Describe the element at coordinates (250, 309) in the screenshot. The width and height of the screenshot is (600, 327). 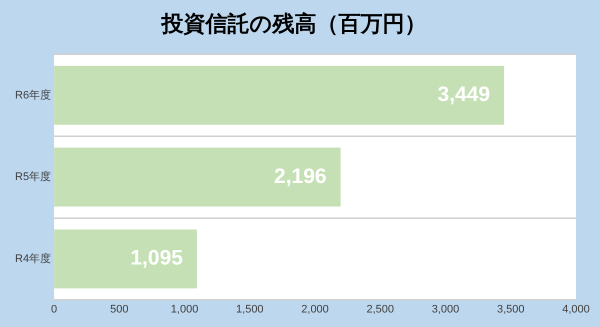
I see `x-tick-label: 1,500` at that location.